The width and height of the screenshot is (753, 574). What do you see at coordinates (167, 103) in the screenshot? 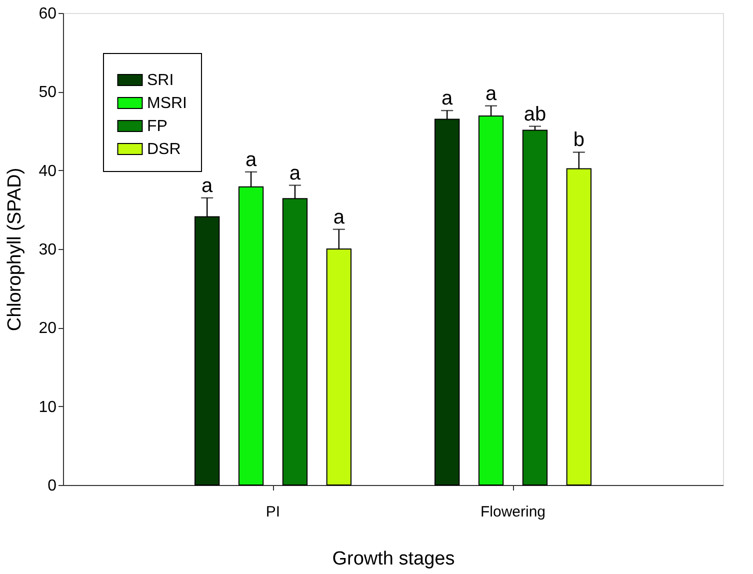
I see `legend-label: MSRI` at bounding box center [167, 103].